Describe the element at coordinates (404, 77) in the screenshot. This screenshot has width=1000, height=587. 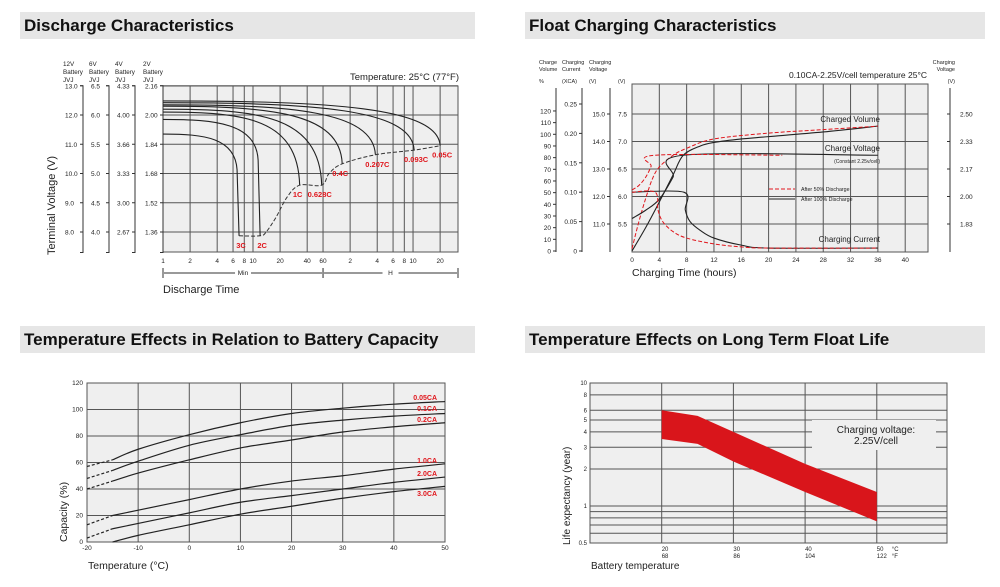
I see `discharge-annotation: Temperature: 25°C (77°F)` at that location.